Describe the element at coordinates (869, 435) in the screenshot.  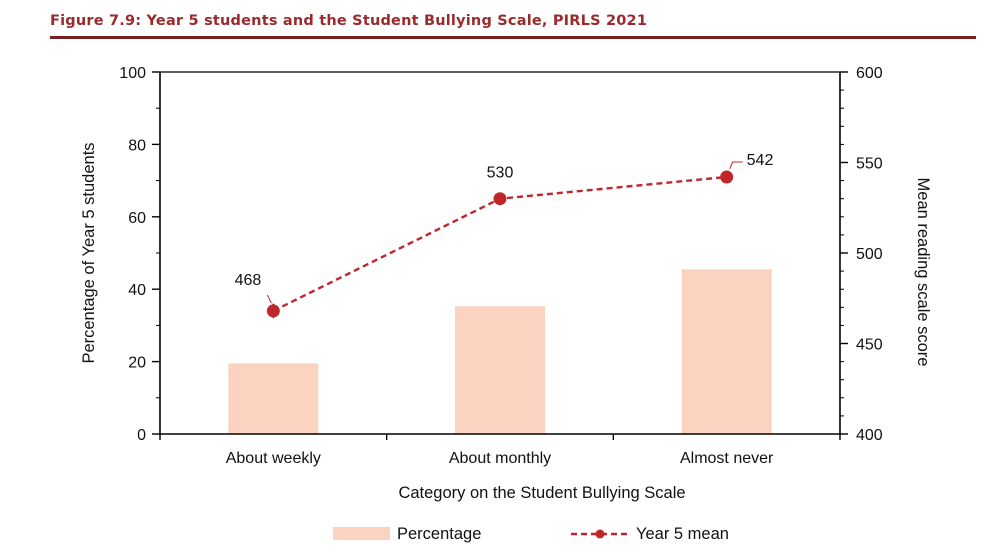
I see `right-tick-label-0: 400` at that location.